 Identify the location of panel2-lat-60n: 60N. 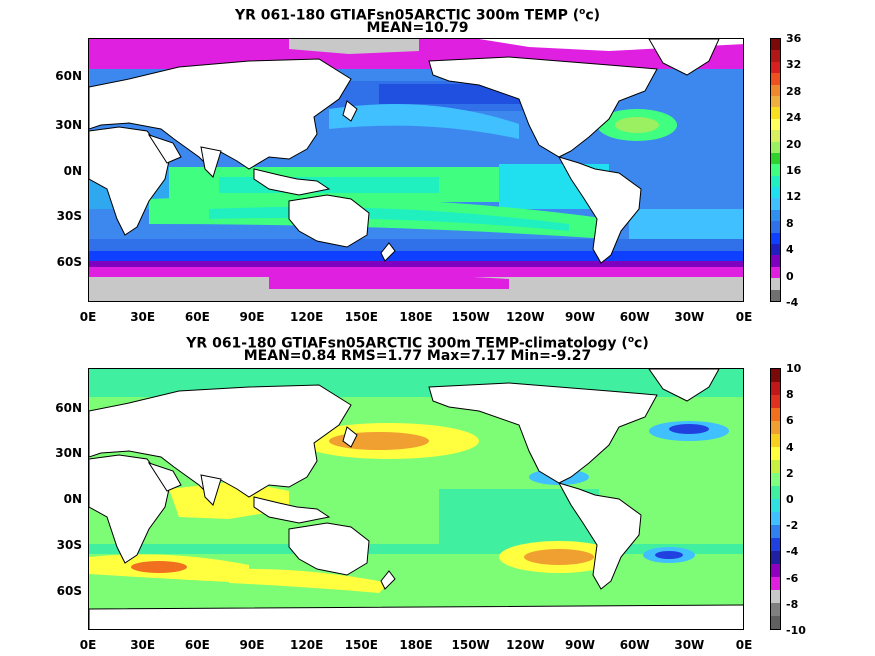
(68, 408).